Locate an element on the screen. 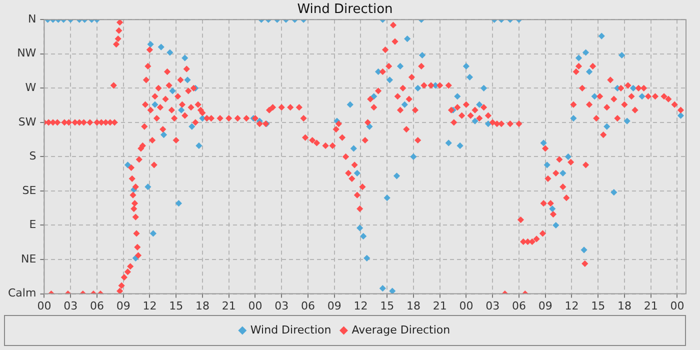 The image size is (700, 350). category-label: NE is located at coordinates (28, 259).